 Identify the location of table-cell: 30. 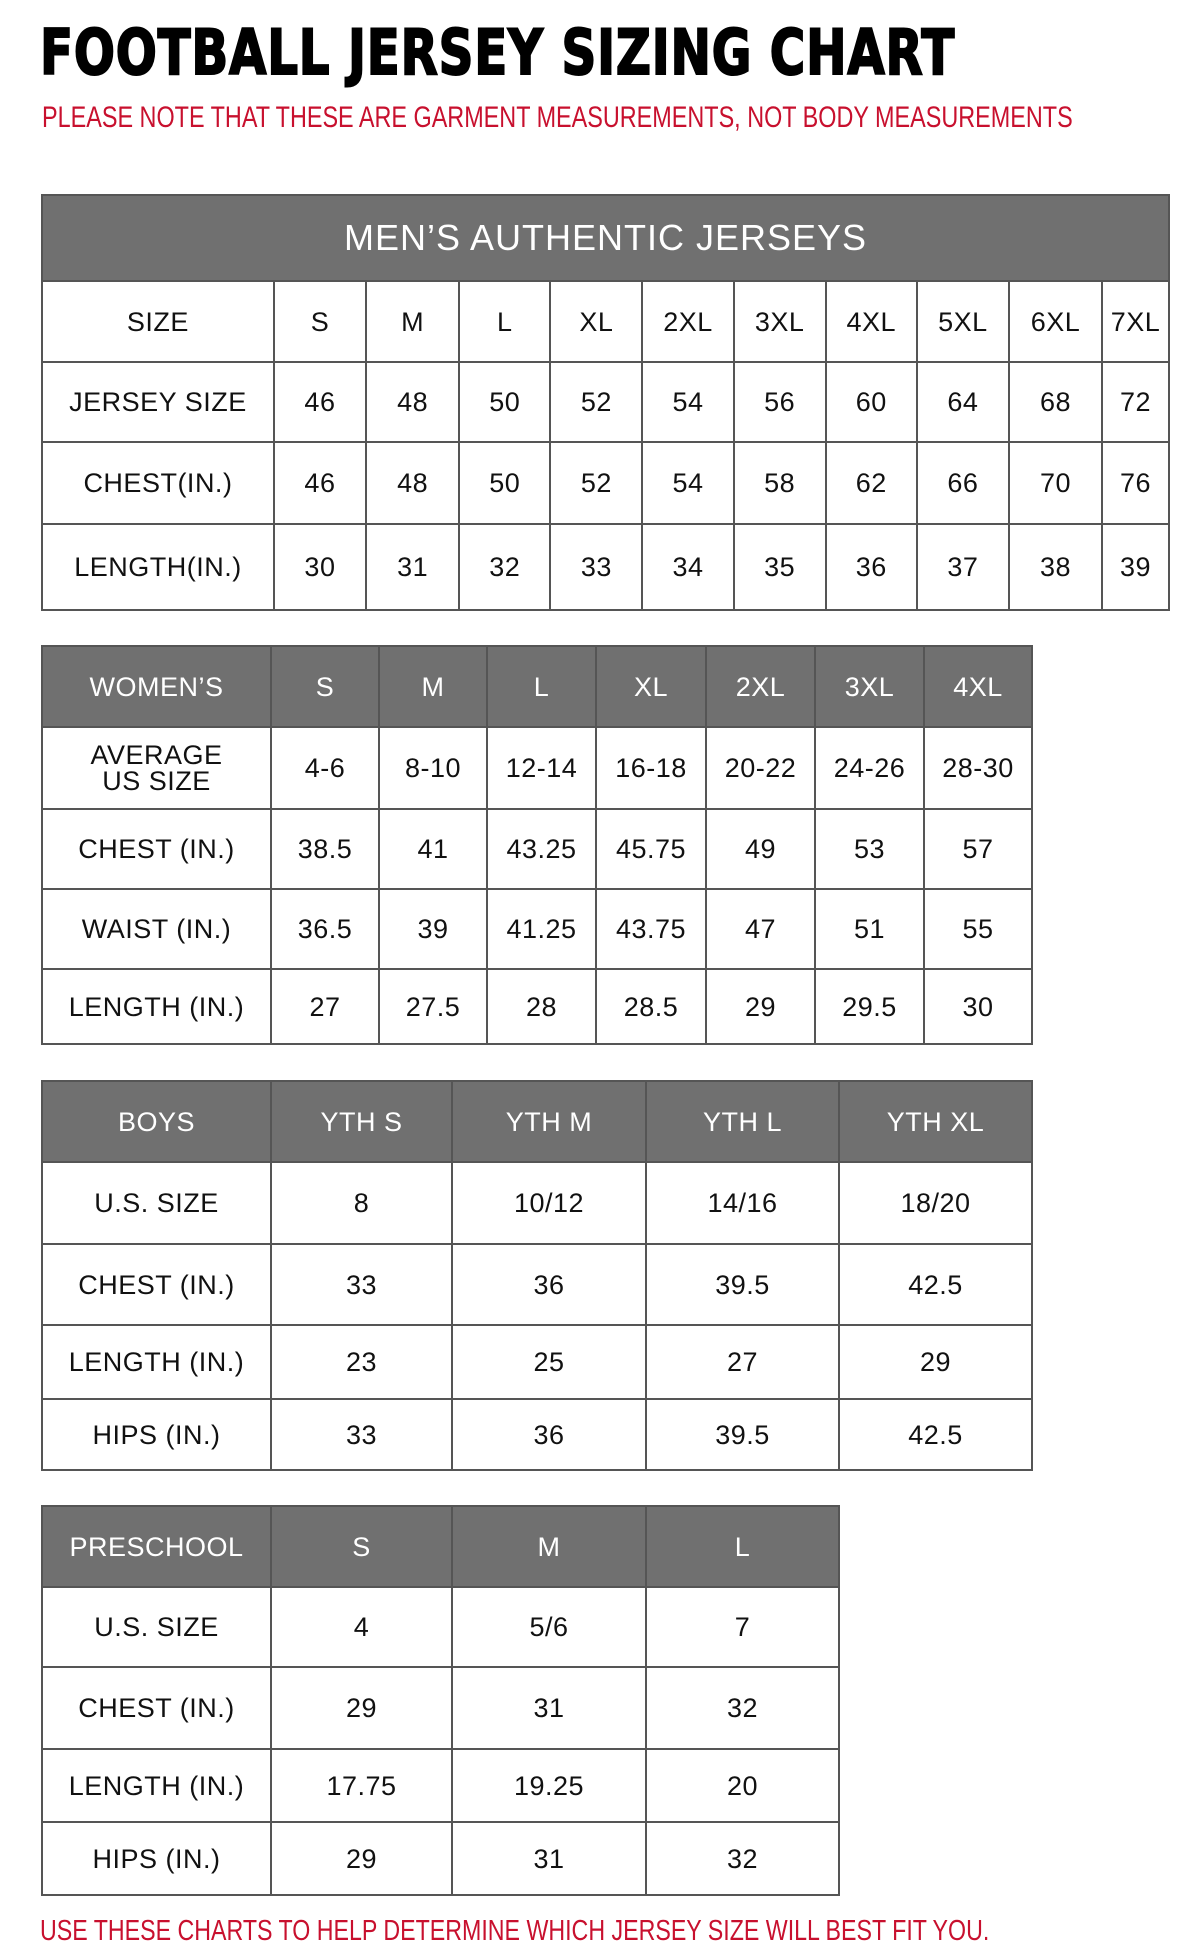
(978, 1006).